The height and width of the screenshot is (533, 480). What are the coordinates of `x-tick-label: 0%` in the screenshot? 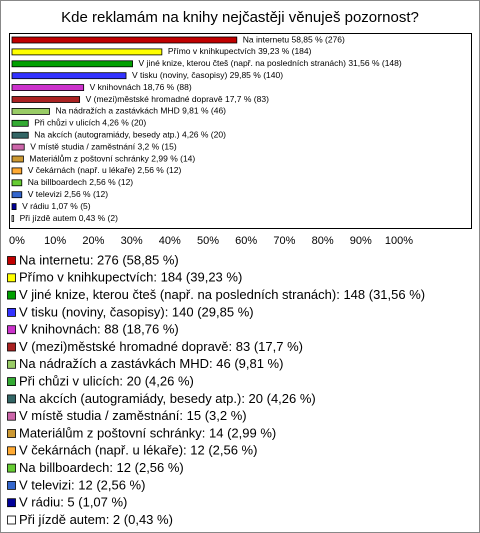 It's located at (17, 241).